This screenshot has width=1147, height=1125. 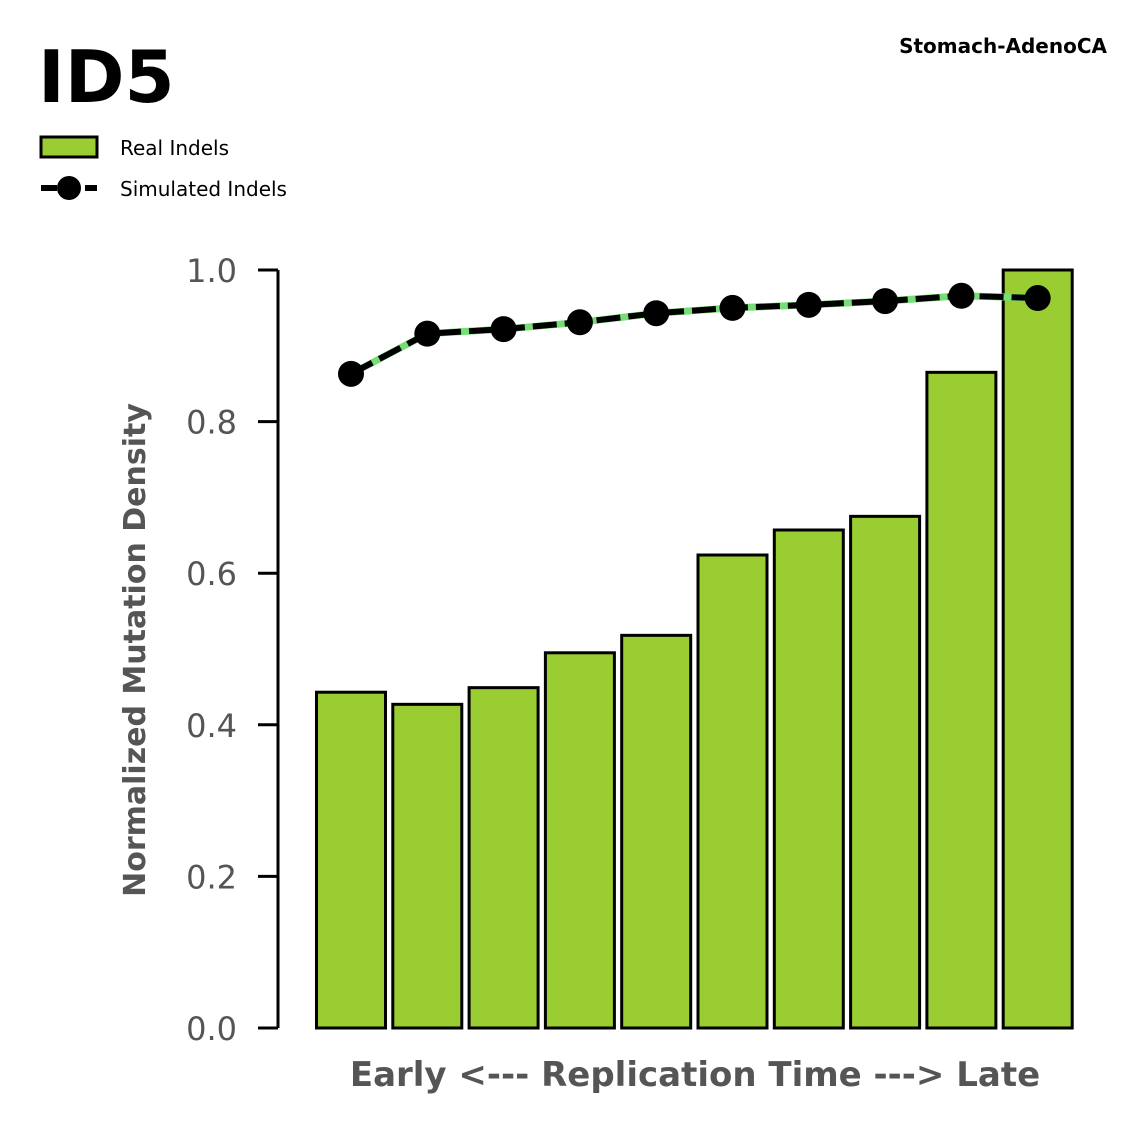 What do you see at coordinates (211, 726) in the screenshot?
I see `y-tick-label: 0.4` at bounding box center [211, 726].